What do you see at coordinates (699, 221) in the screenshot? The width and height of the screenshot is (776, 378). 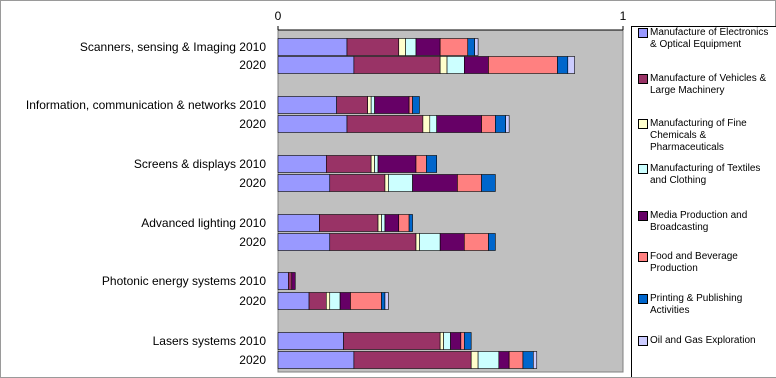 I see `legend-label: Media Production and Broadcasting` at bounding box center [699, 221].